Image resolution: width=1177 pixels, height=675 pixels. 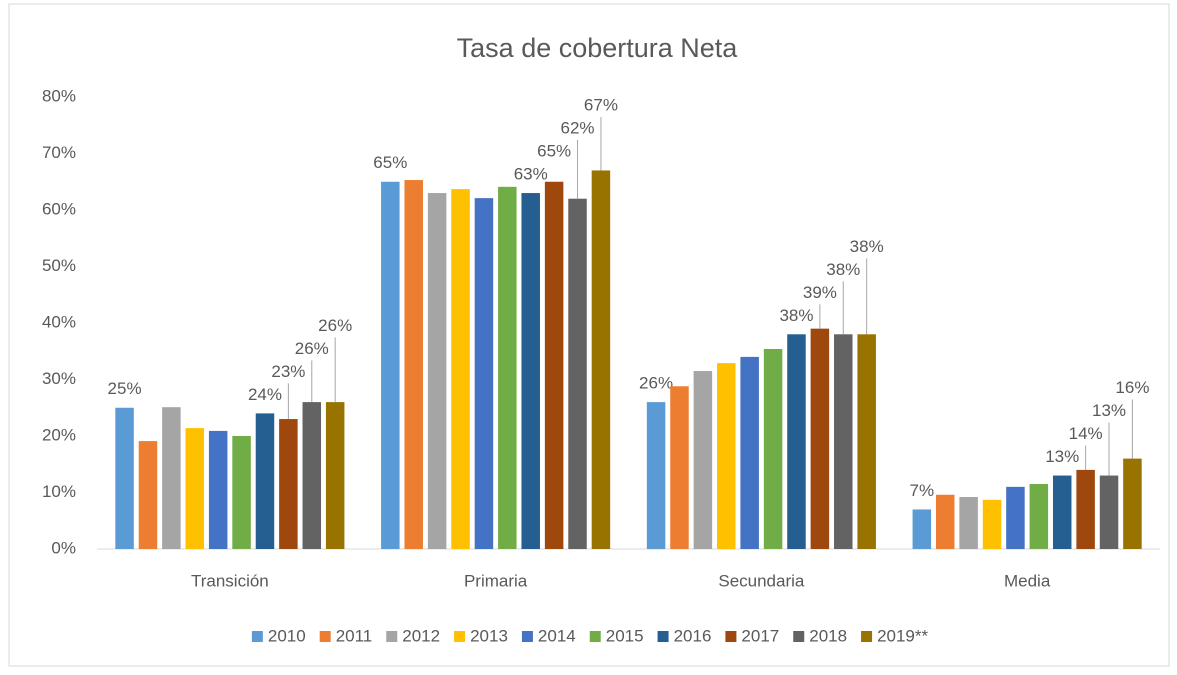 What do you see at coordinates (531, 174) in the screenshot?
I see `data-label: 63%` at bounding box center [531, 174].